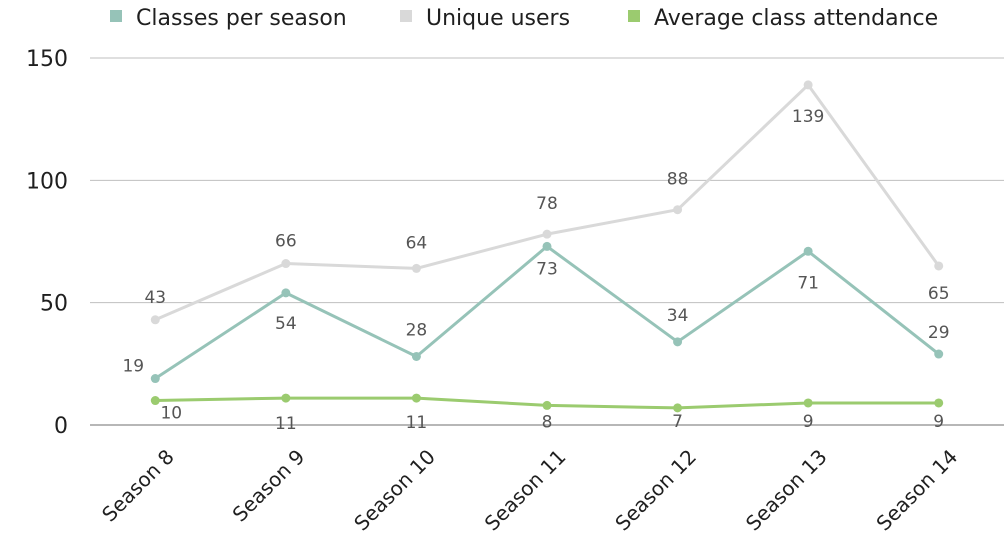 This screenshot has height=552, width=1004. Describe the element at coordinates (498, 18) in the screenshot. I see `legend-label: Unique users` at that location.